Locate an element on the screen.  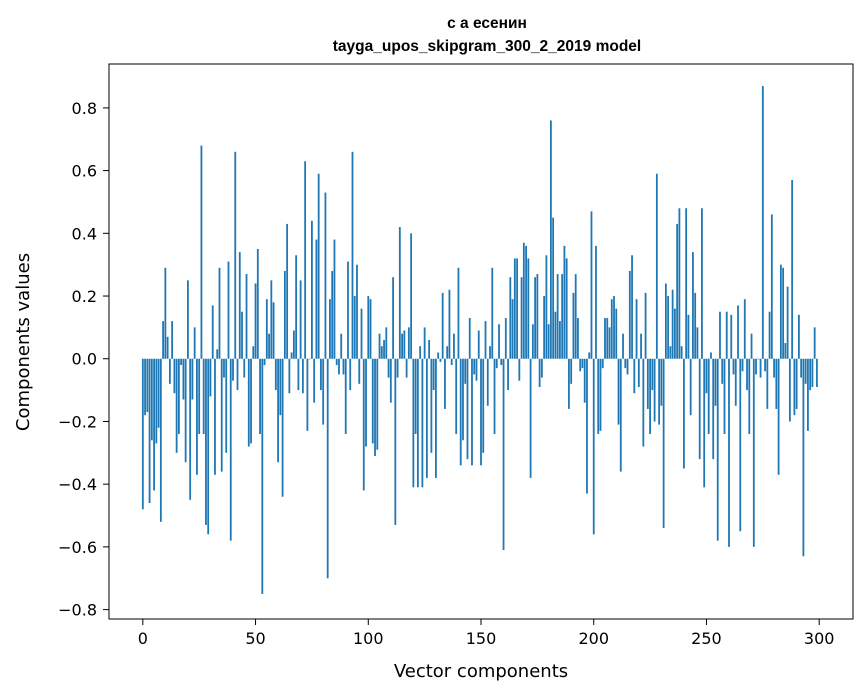
x-axis-label: Vector components is located at coordinates (481, 671).